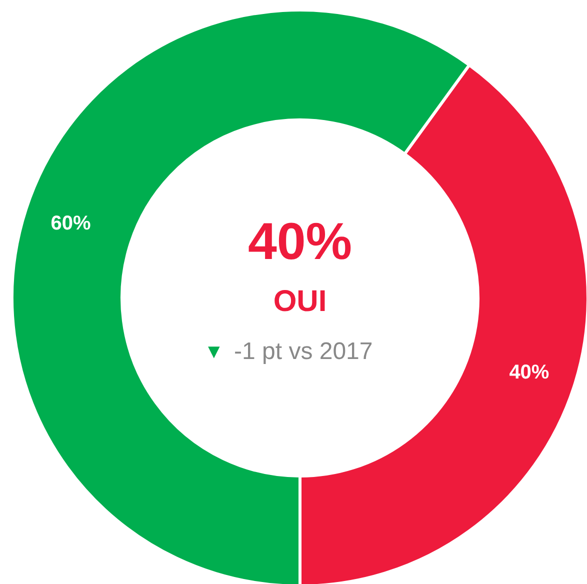 This screenshot has width=587, height=584. What do you see at coordinates (288, 351) in the screenshot?
I see `text: ▼ -1 pt vs 2017` at bounding box center [288, 351].